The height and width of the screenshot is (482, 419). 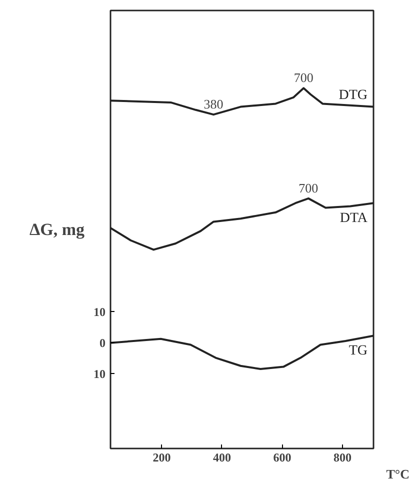 I want to click on y-axis-title: ΔG, mg, so click(x=57, y=229).